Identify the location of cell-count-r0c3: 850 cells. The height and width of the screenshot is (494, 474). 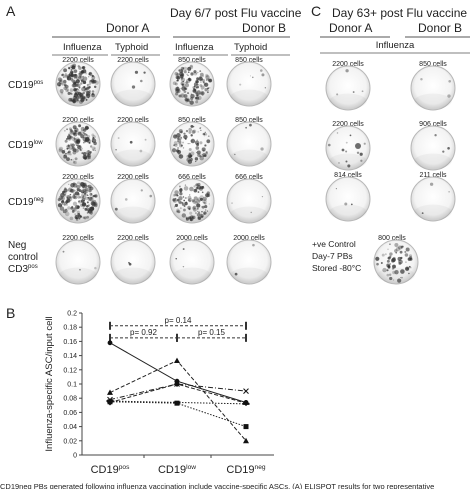
(249, 60).